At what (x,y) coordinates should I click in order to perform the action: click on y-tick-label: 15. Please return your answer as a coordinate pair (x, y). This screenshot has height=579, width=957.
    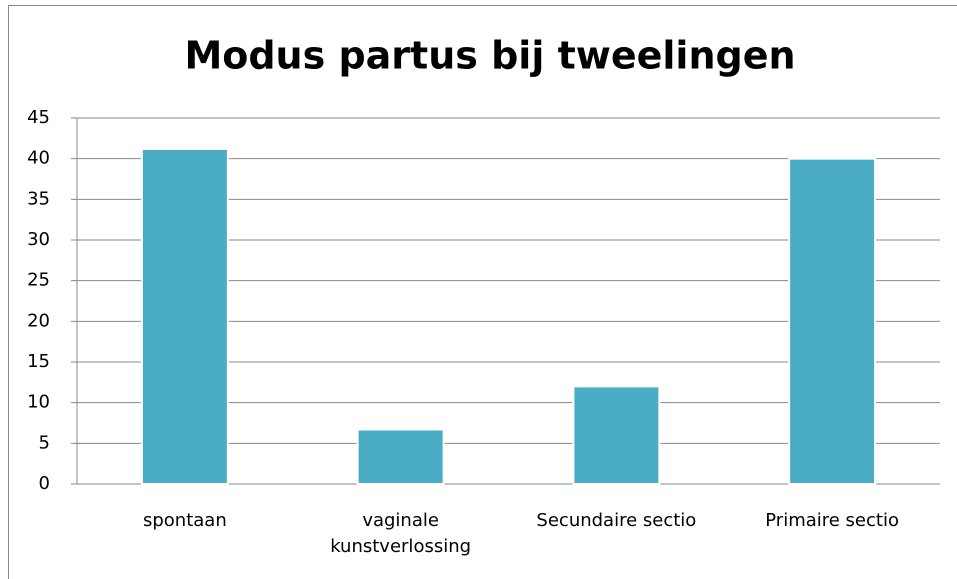
    Looking at the image, I should click on (38, 361).